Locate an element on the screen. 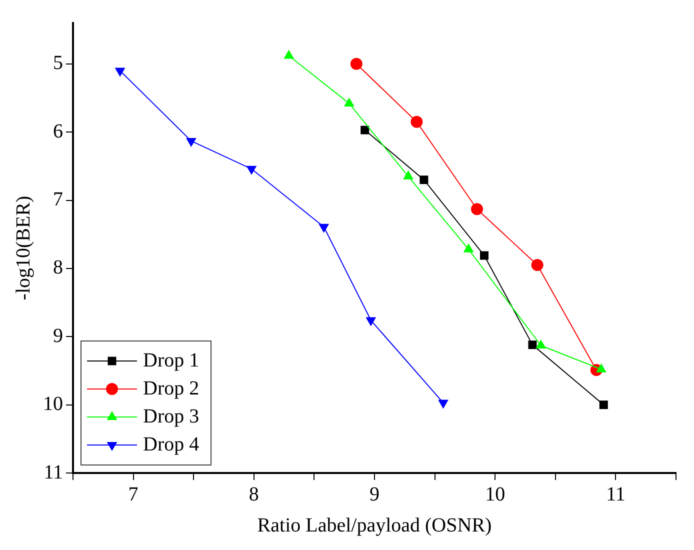 The width and height of the screenshot is (694, 550). x-tick-label: 10 is located at coordinates (495, 494).